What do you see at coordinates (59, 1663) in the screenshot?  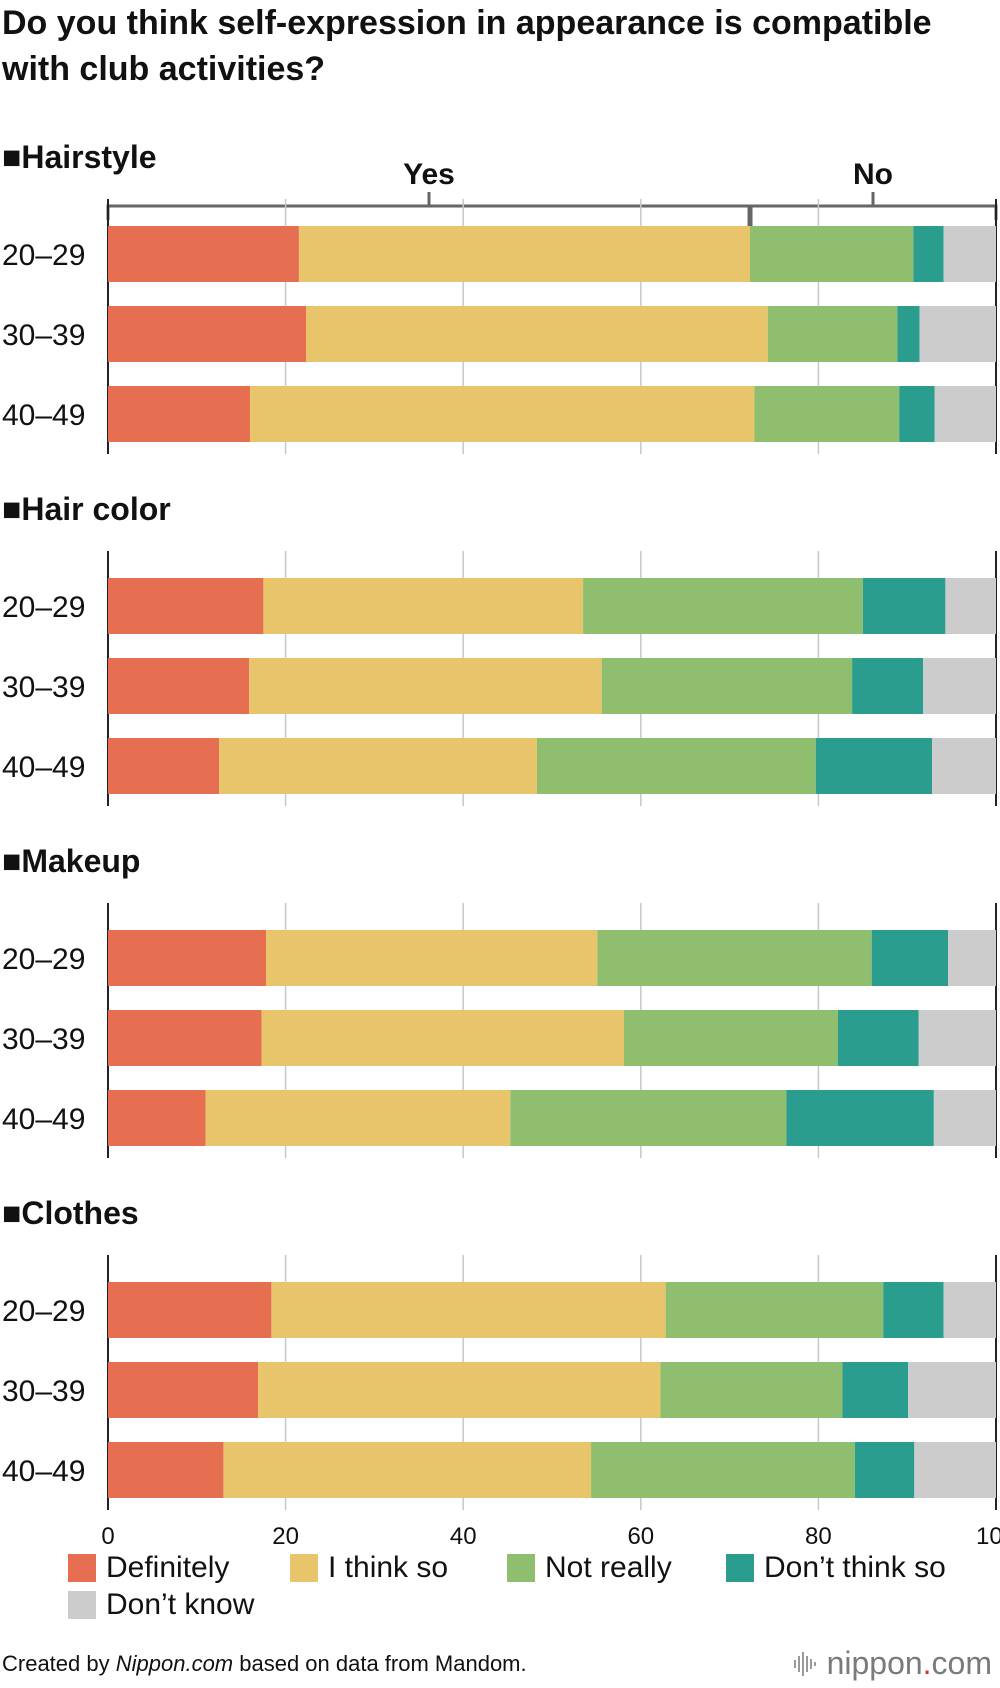 I see `source-prefix: Created by` at bounding box center [59, 1663].